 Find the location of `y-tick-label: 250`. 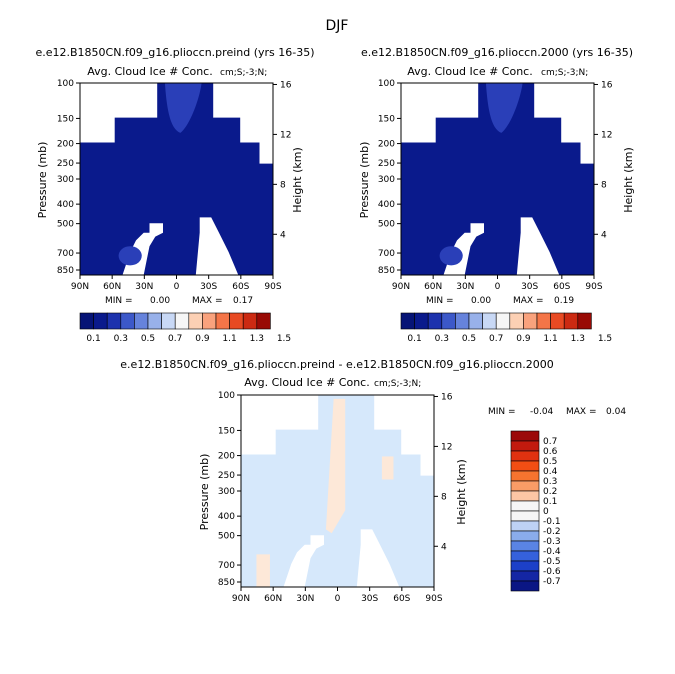

y-tick-label: 250 is located at coordinates (65, 164).